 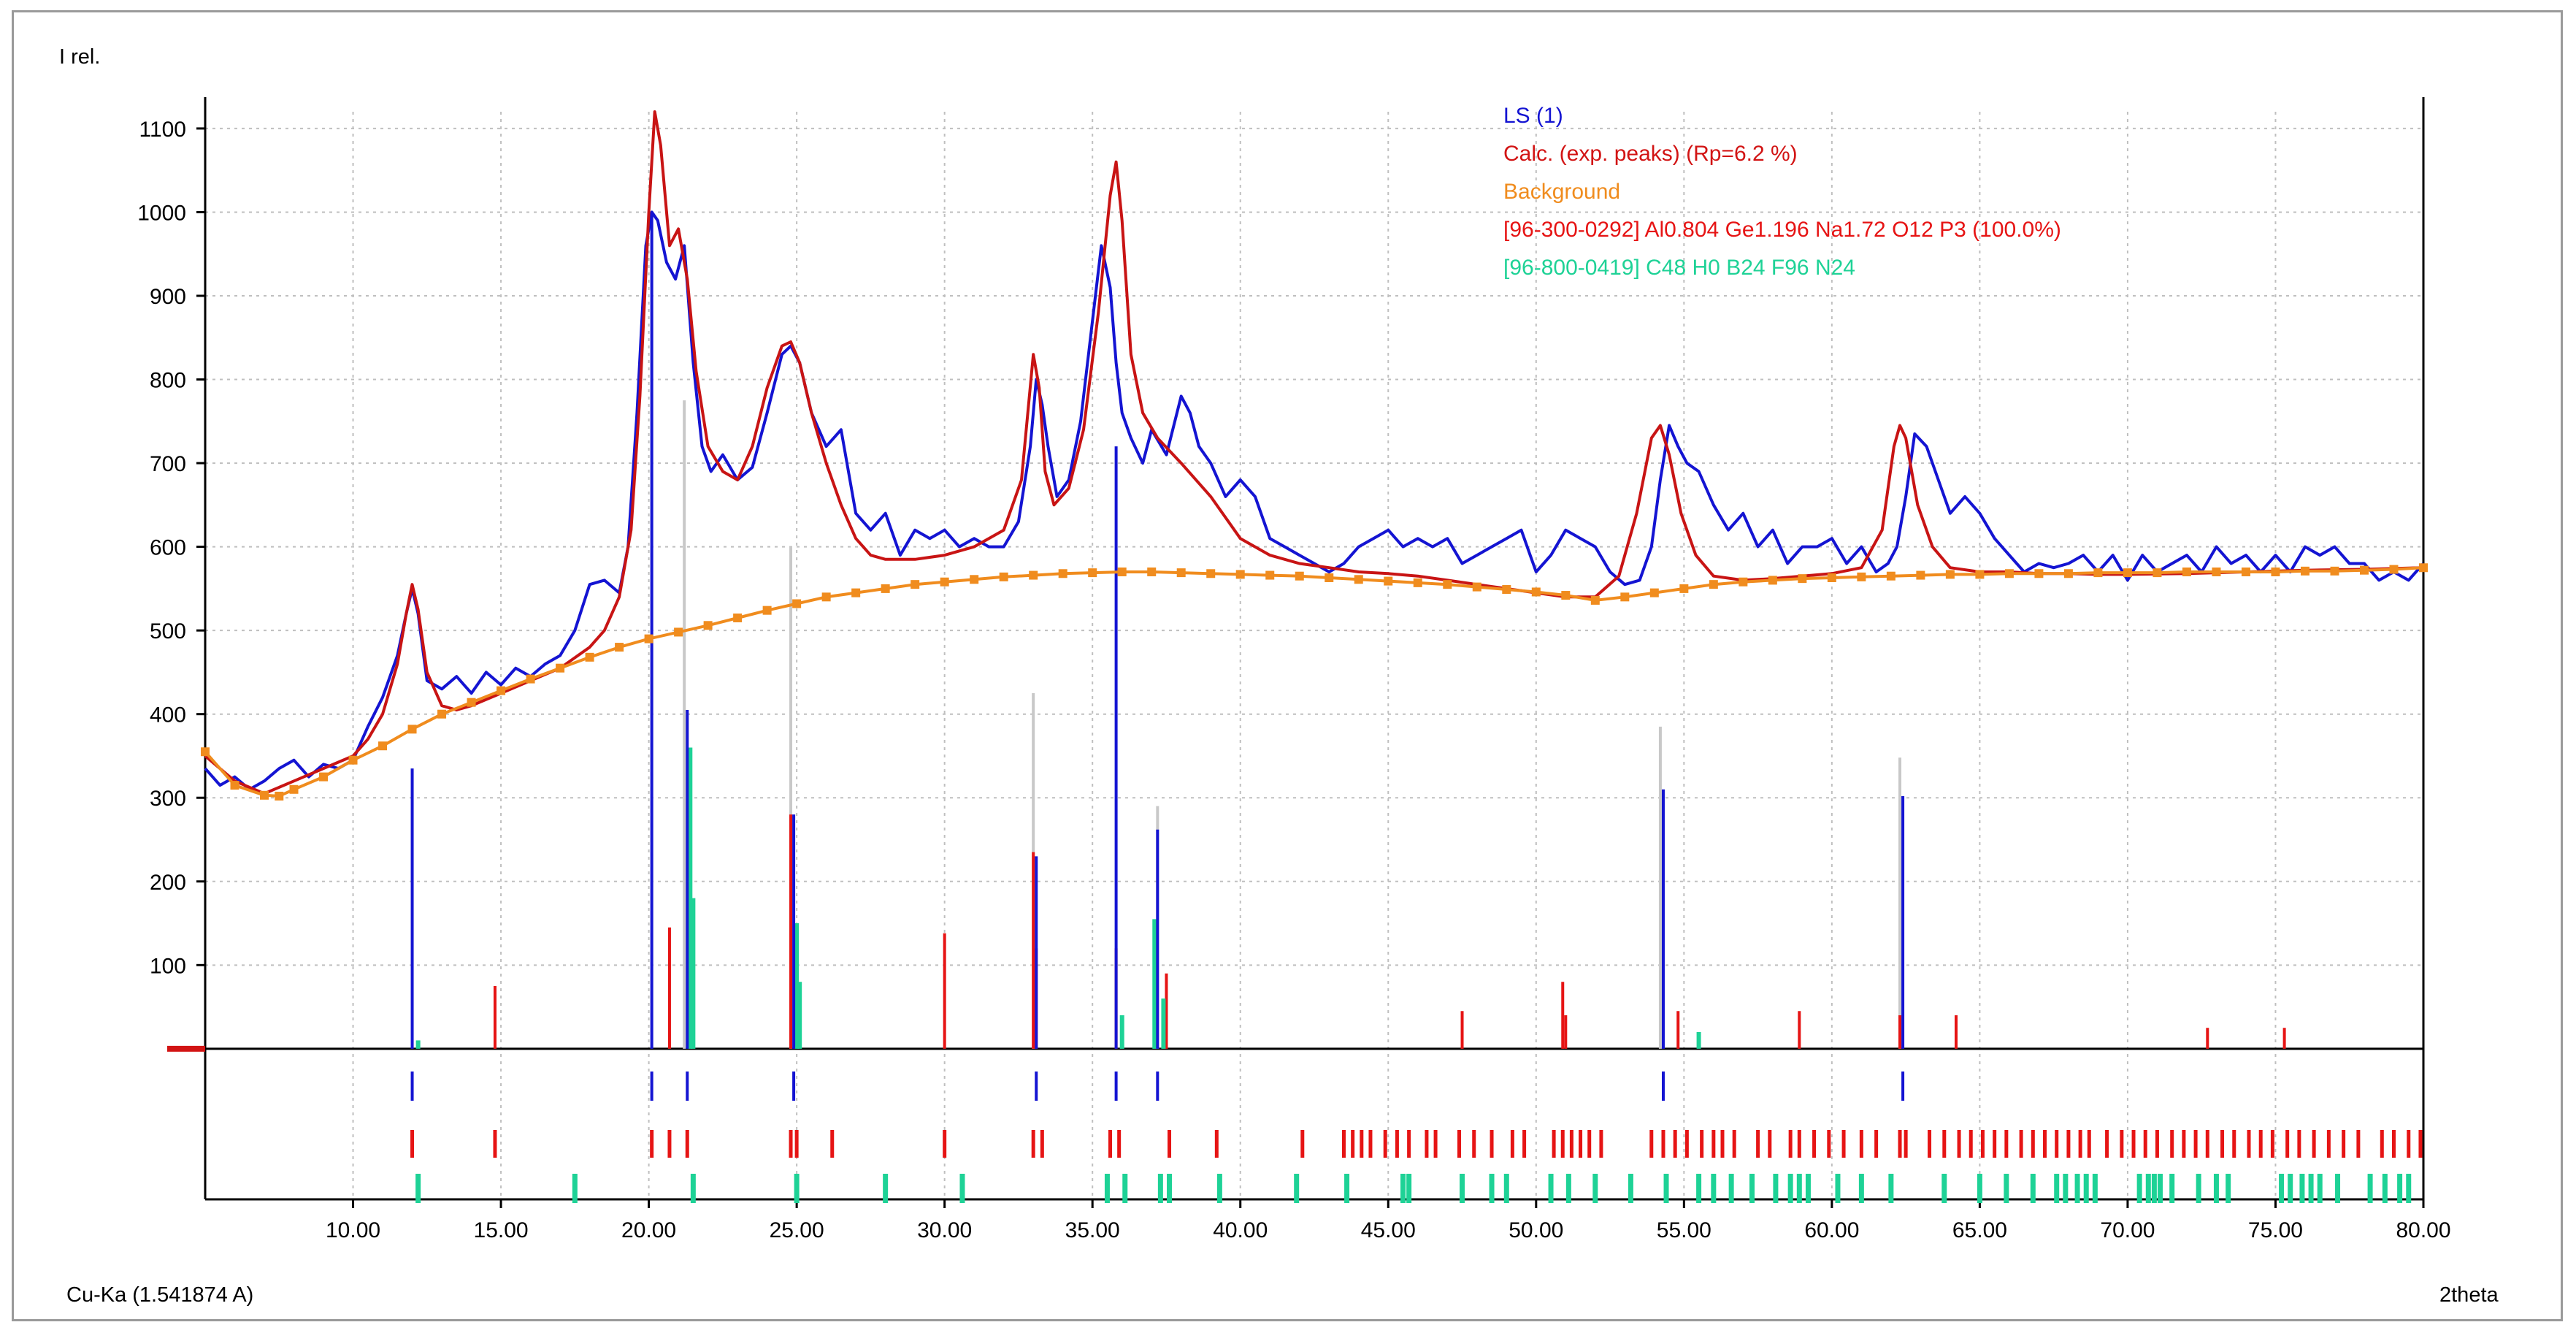 I want to click on y-tick-label-7: 800, so click(x=168, y=381).